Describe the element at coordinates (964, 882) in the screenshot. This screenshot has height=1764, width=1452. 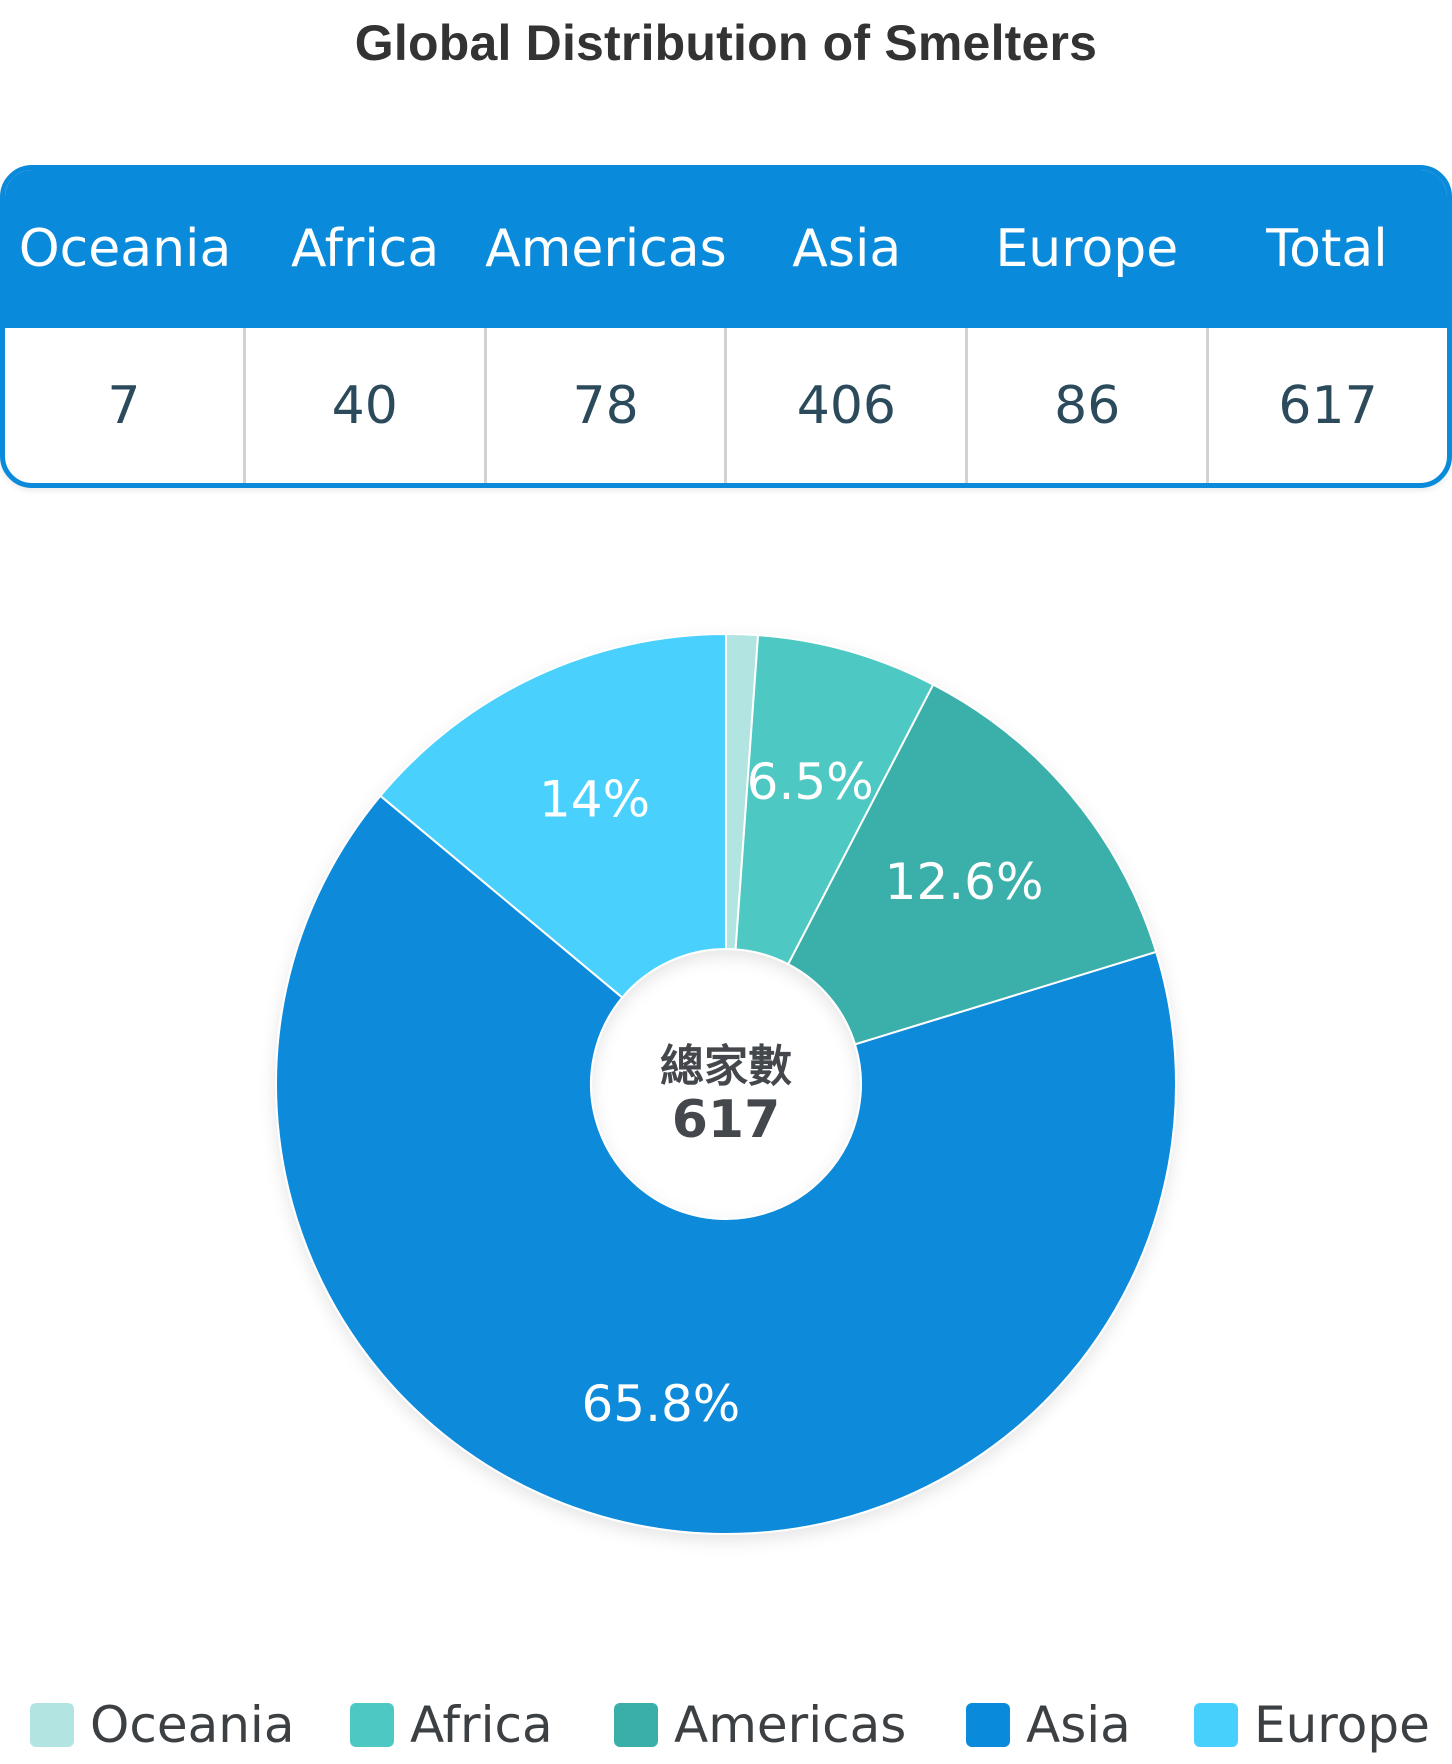
I see `slice-label-americas: 12.6%` at that location.